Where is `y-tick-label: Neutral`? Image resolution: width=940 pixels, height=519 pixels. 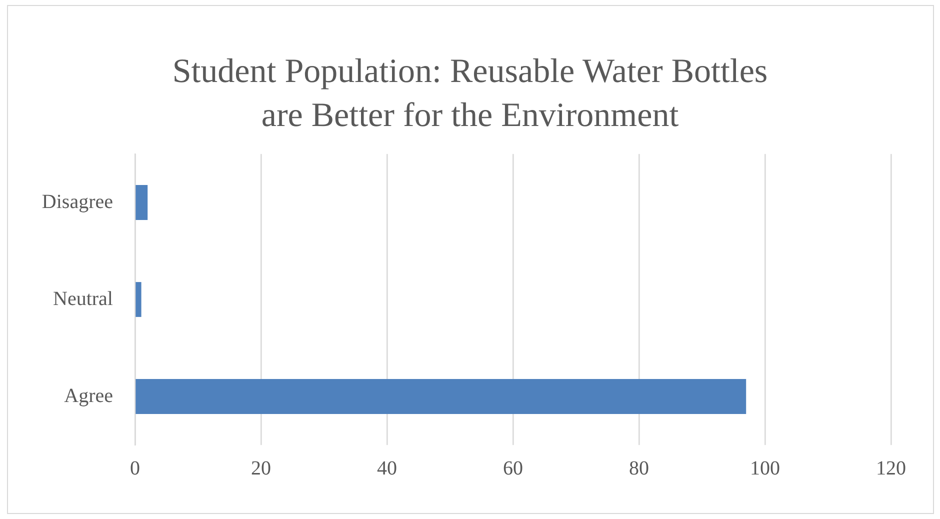 y-tick-label: Neutral is located at coordinates (83, 299).